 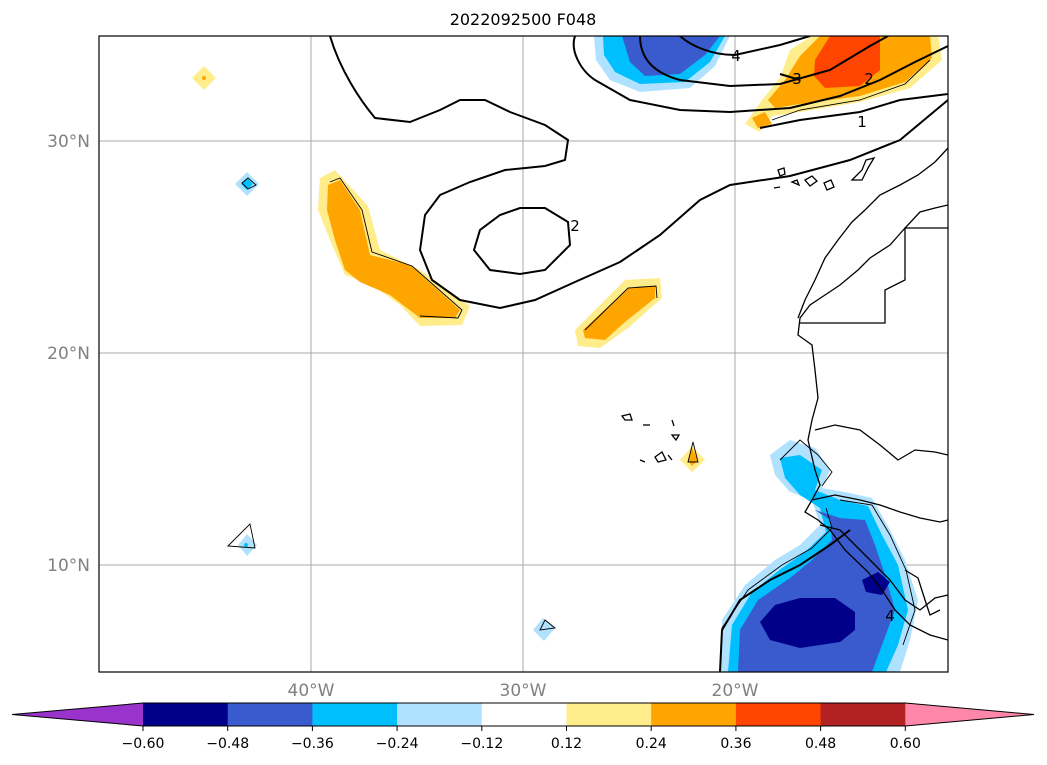 I want to click on colorbar-label: −0.24, so click(x=397, y=744).